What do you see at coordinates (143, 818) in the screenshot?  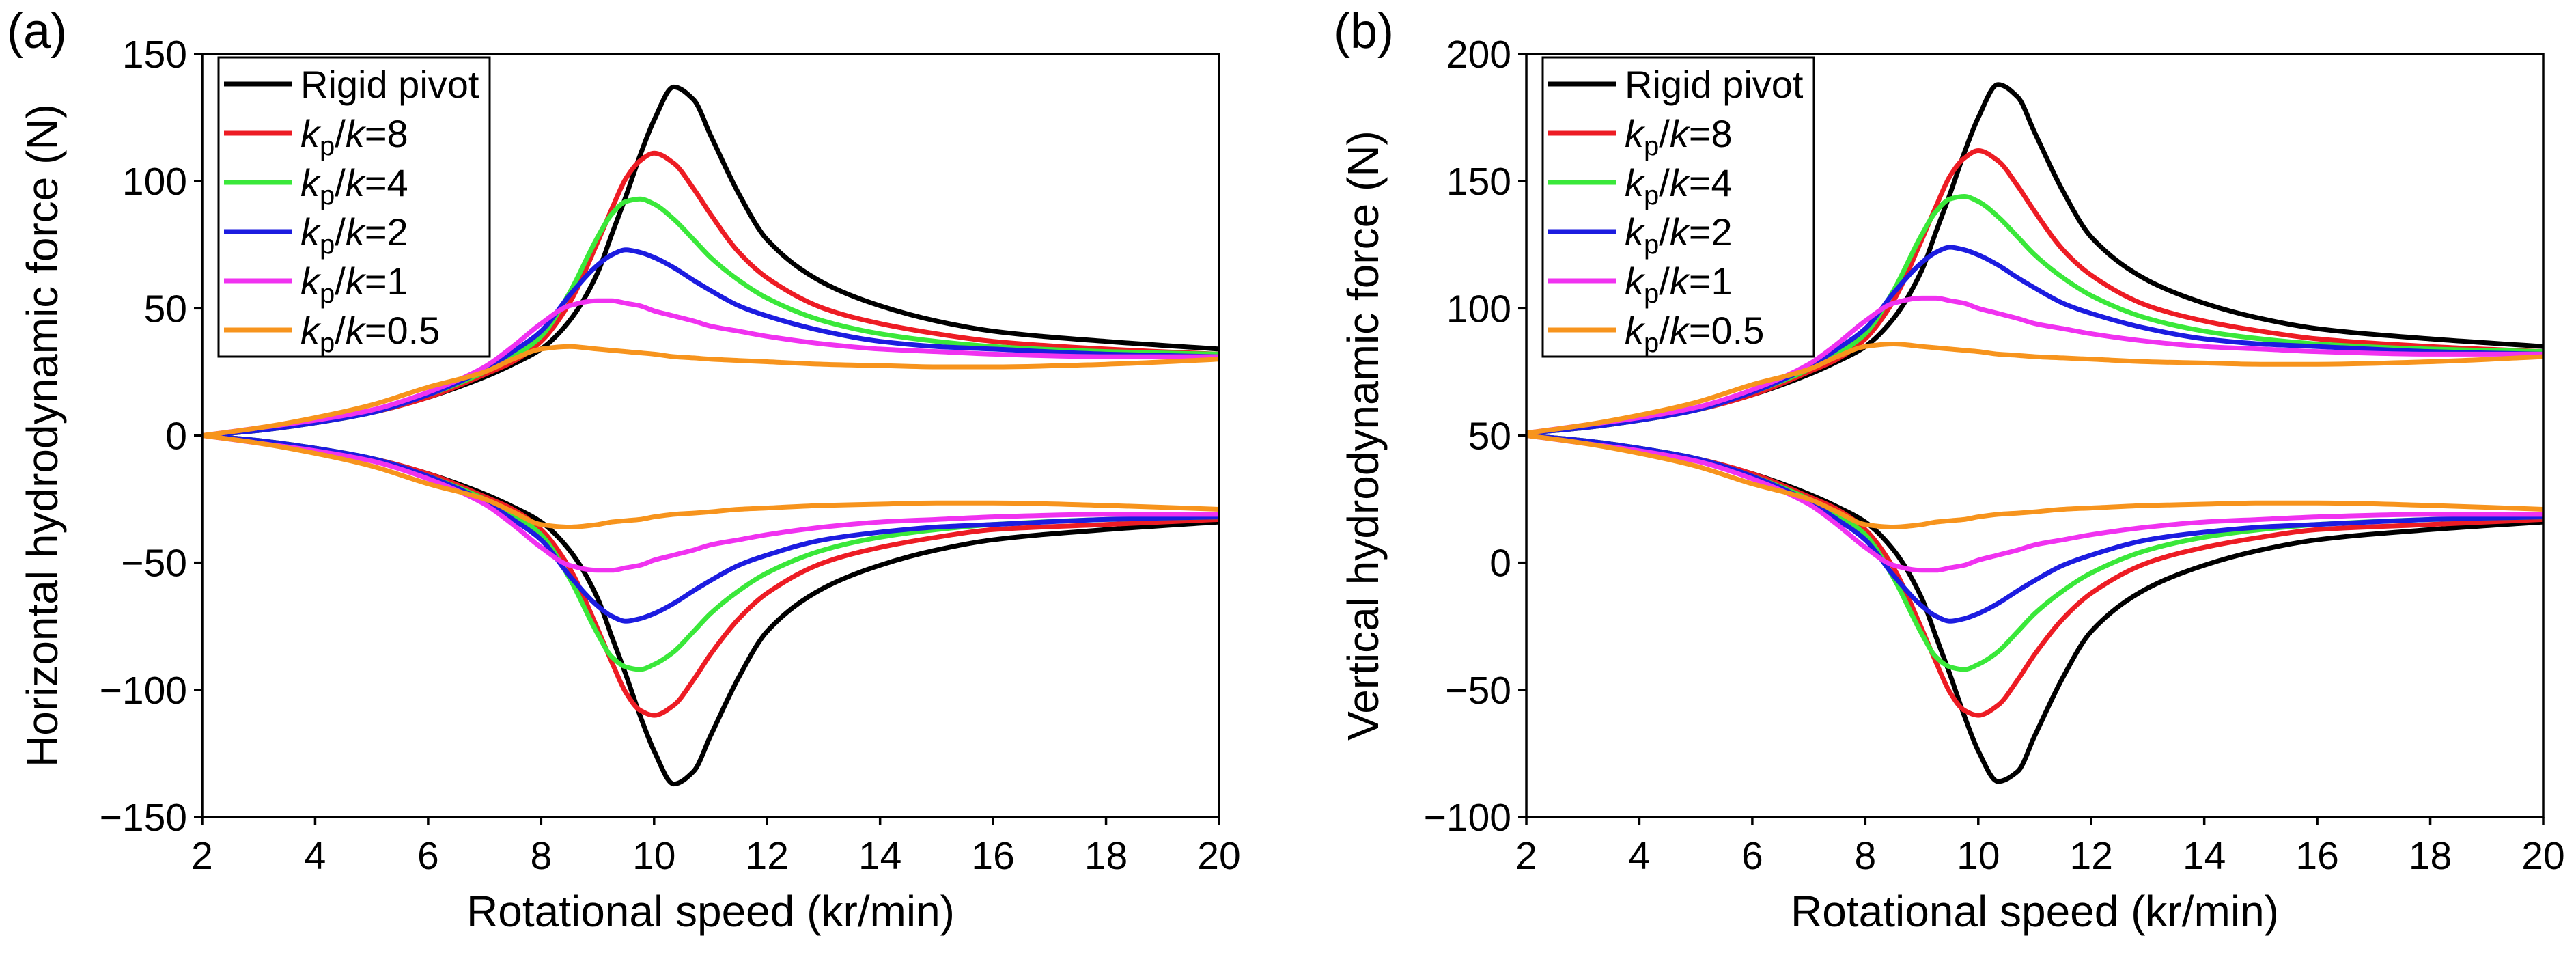 I see `y-tick-label: −150` at bounding box center [143, 818].